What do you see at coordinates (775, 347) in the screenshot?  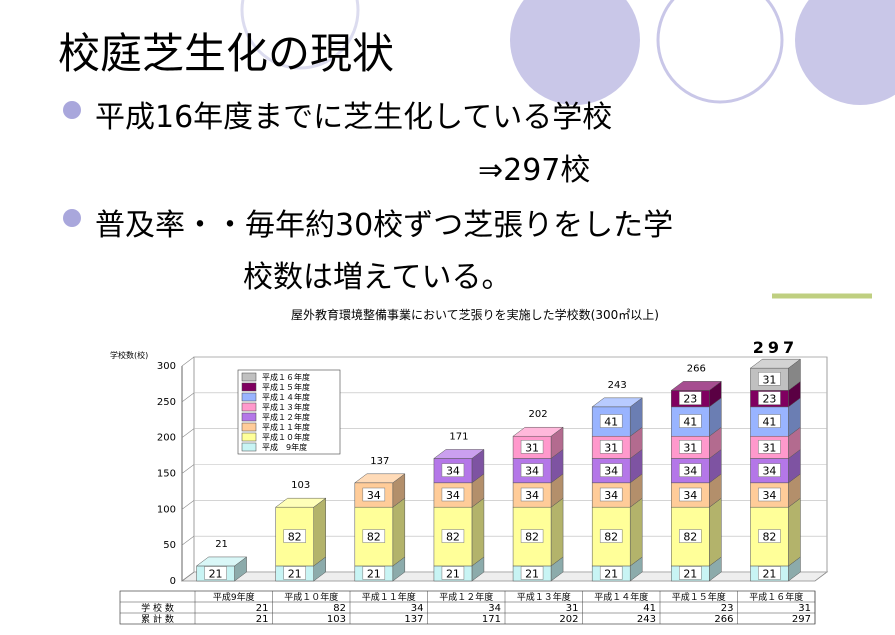 I see `total-label: 297` at bounding box center [775, 347].